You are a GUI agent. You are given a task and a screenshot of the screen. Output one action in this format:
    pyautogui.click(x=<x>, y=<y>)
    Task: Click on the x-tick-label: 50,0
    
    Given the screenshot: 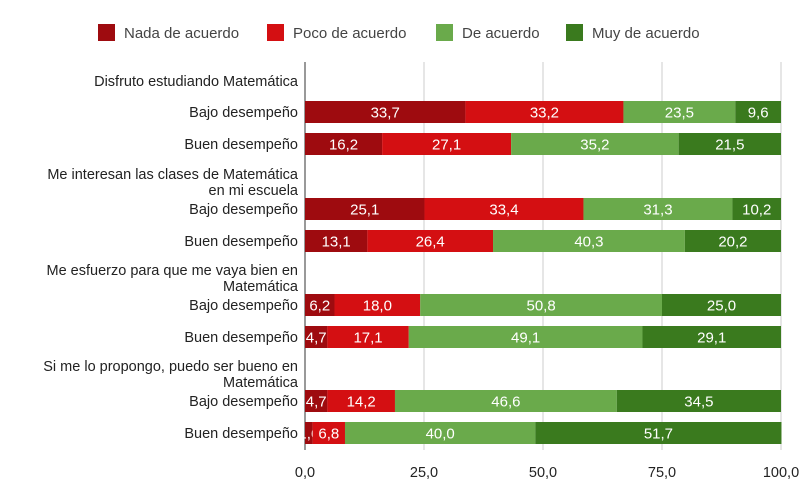 What is the action you would take?
    pyautogui.click(x=543, y=473)
    